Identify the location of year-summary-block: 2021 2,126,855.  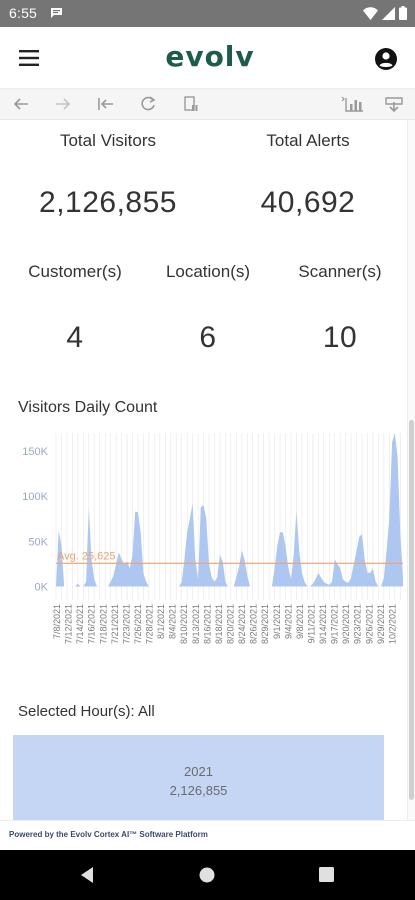
(198, 777).